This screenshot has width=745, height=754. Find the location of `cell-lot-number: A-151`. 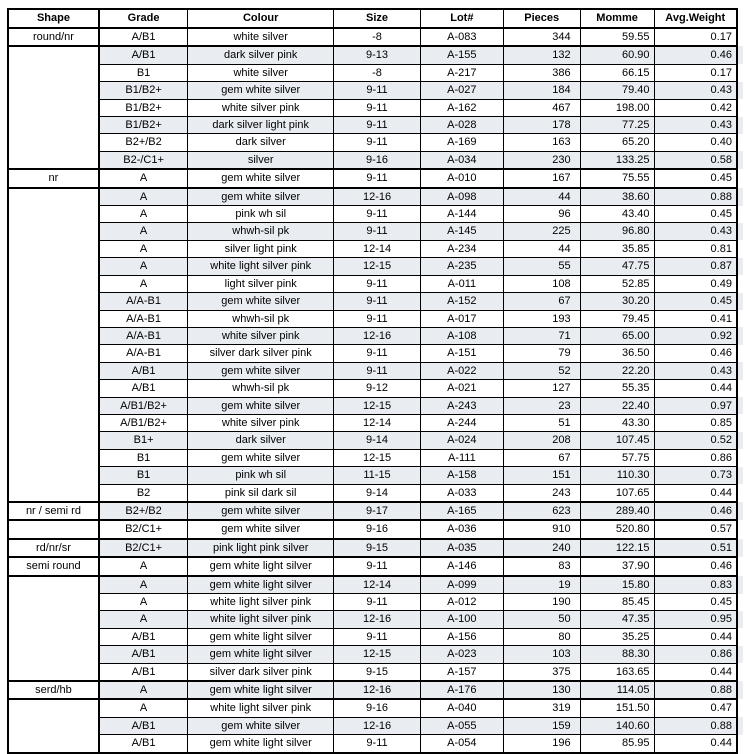

cell-lot-number: A-151 is located at coordinates (461, 353).